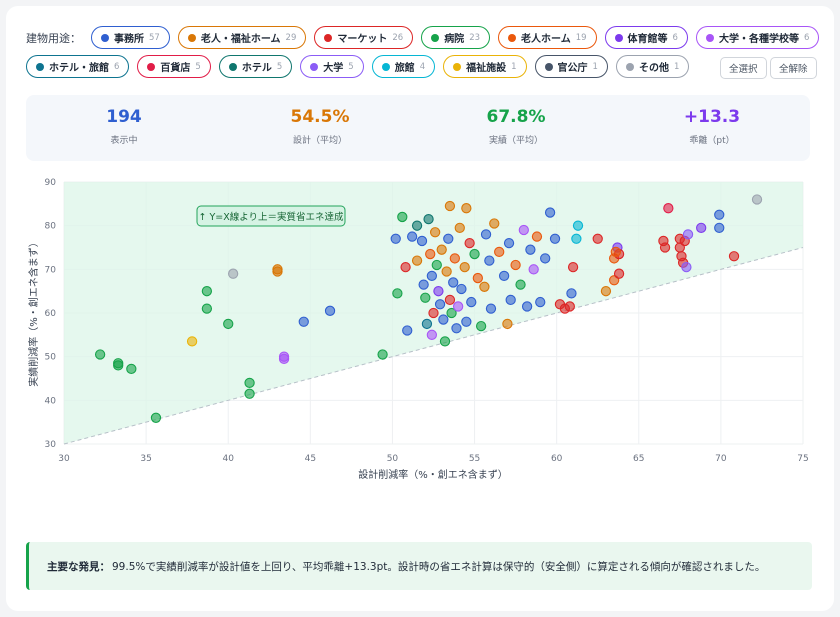  What do you see at coordinates (364, 37) in the screenshot?
I see `filter-chip: マーケット 26` at bounding box center [364, 37].